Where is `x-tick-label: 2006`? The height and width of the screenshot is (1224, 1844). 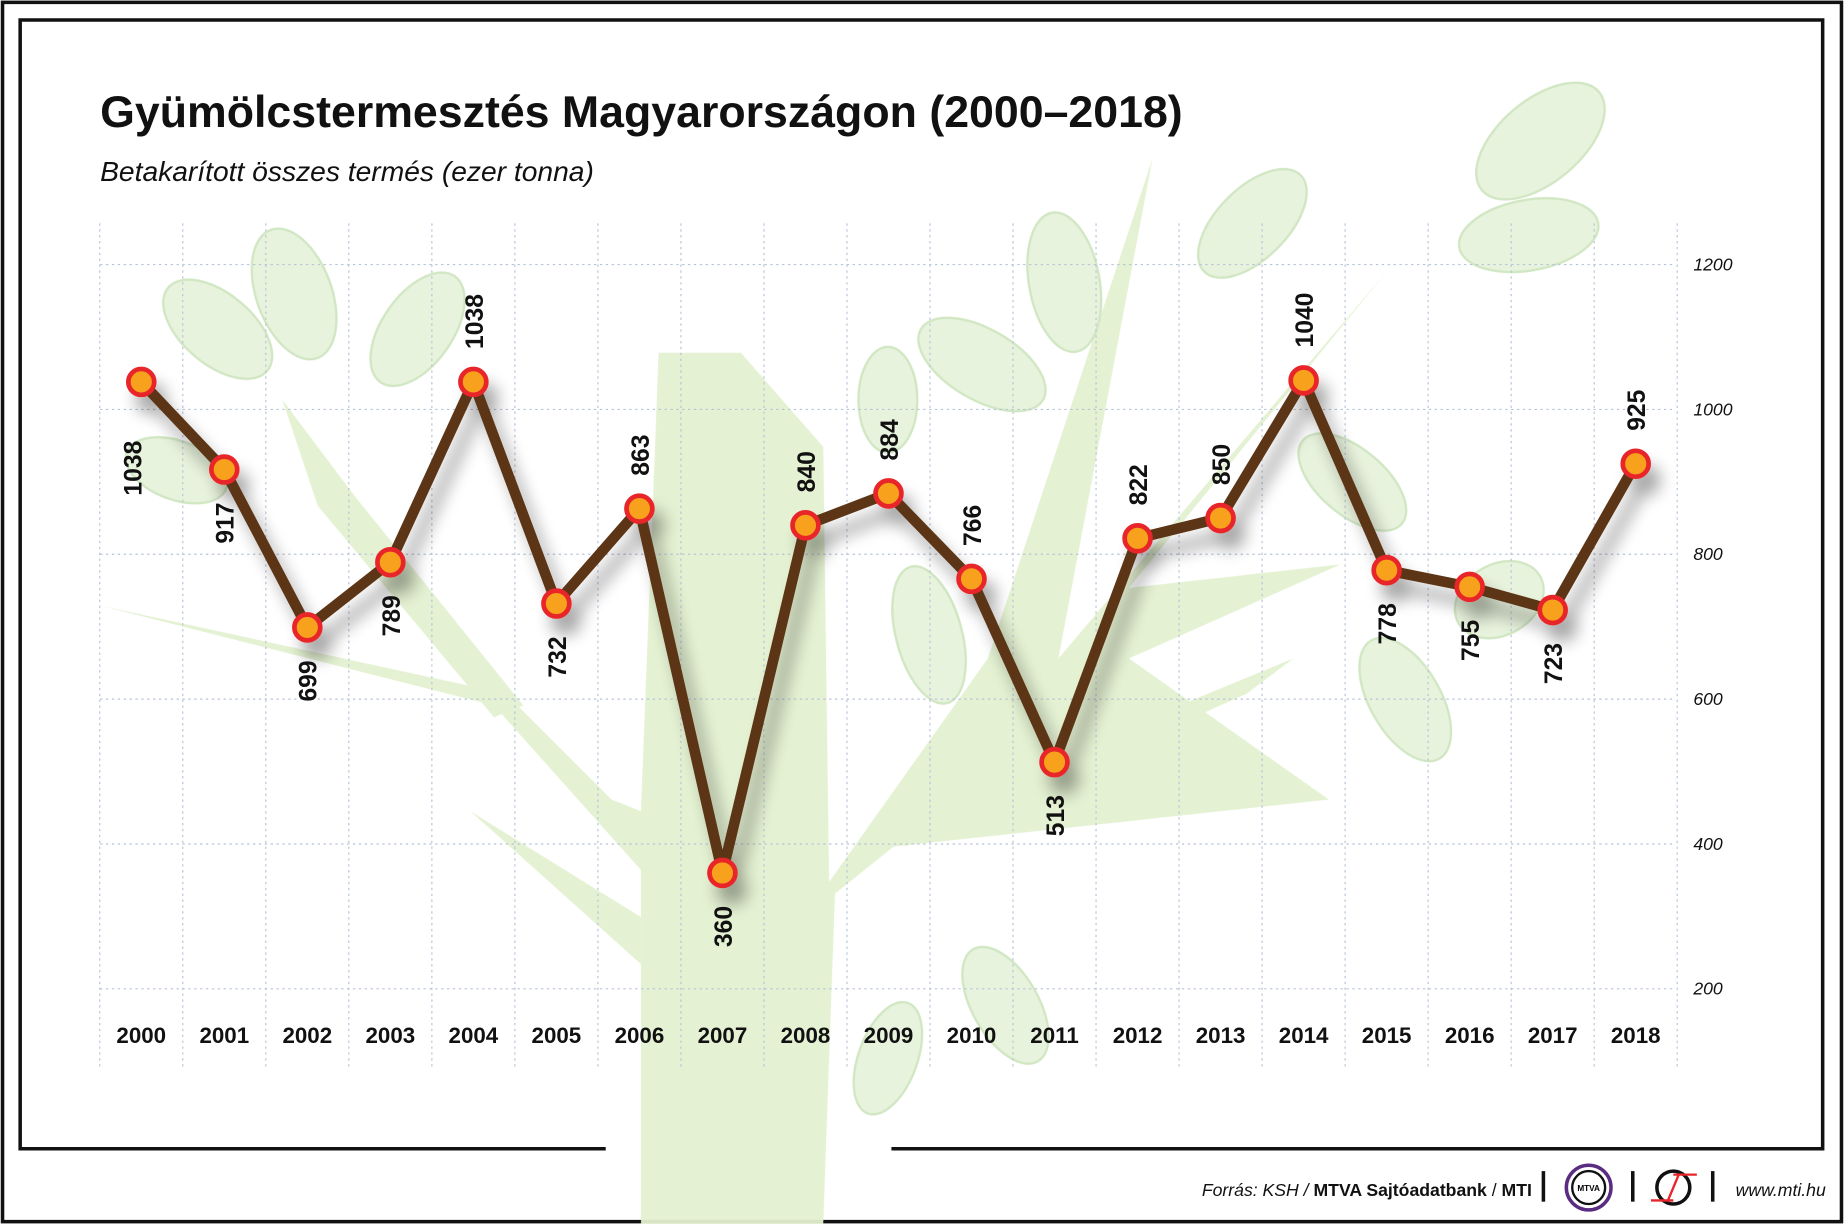
x-tick-label: 2006 is located at coordinates (640, 1035).